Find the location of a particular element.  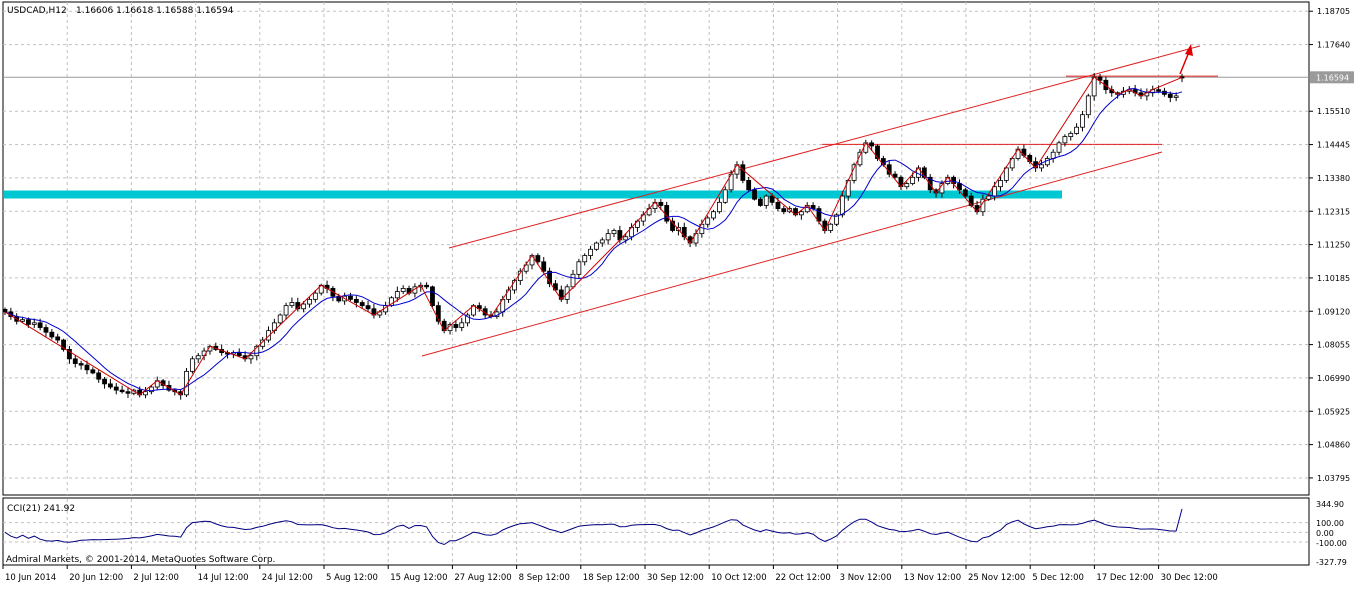

x-tick-label: 17 Dec 12:00 is located at coordinates (1124, 578).